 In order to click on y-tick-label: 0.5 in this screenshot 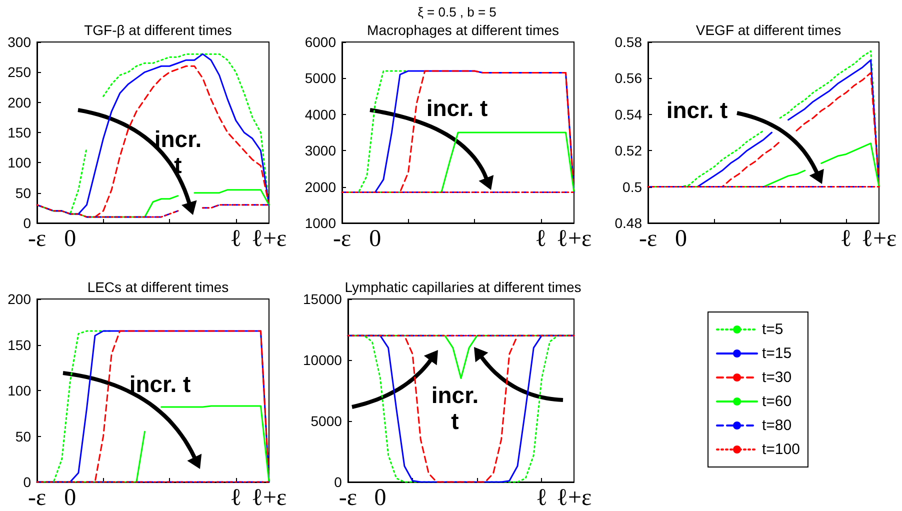, I will do `click(632, 186)`.